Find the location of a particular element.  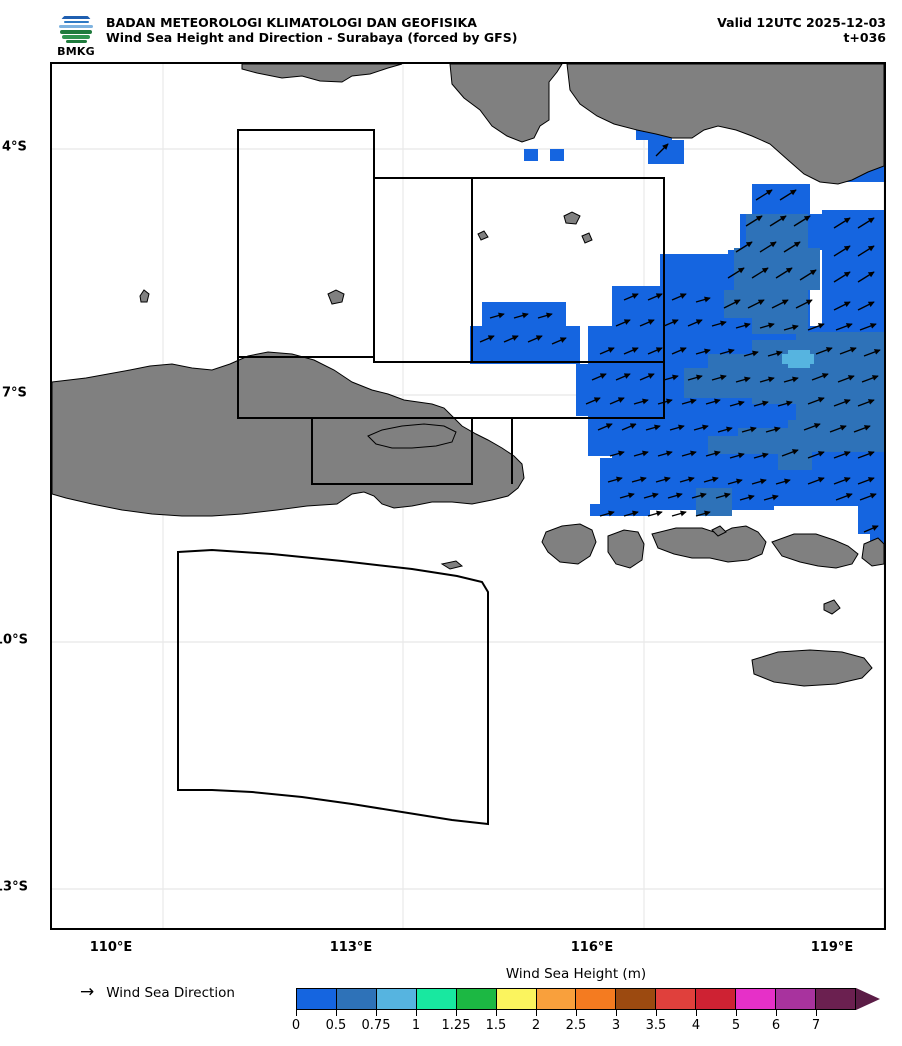

colorbar-tick-label-9: 3.5 is located at coordinates (656, 1025).